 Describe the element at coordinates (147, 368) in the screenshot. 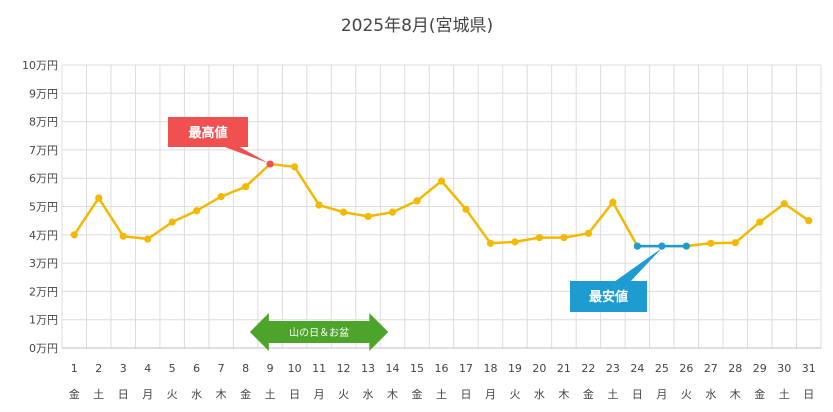

I see `x-tick-day: 4` at that location.